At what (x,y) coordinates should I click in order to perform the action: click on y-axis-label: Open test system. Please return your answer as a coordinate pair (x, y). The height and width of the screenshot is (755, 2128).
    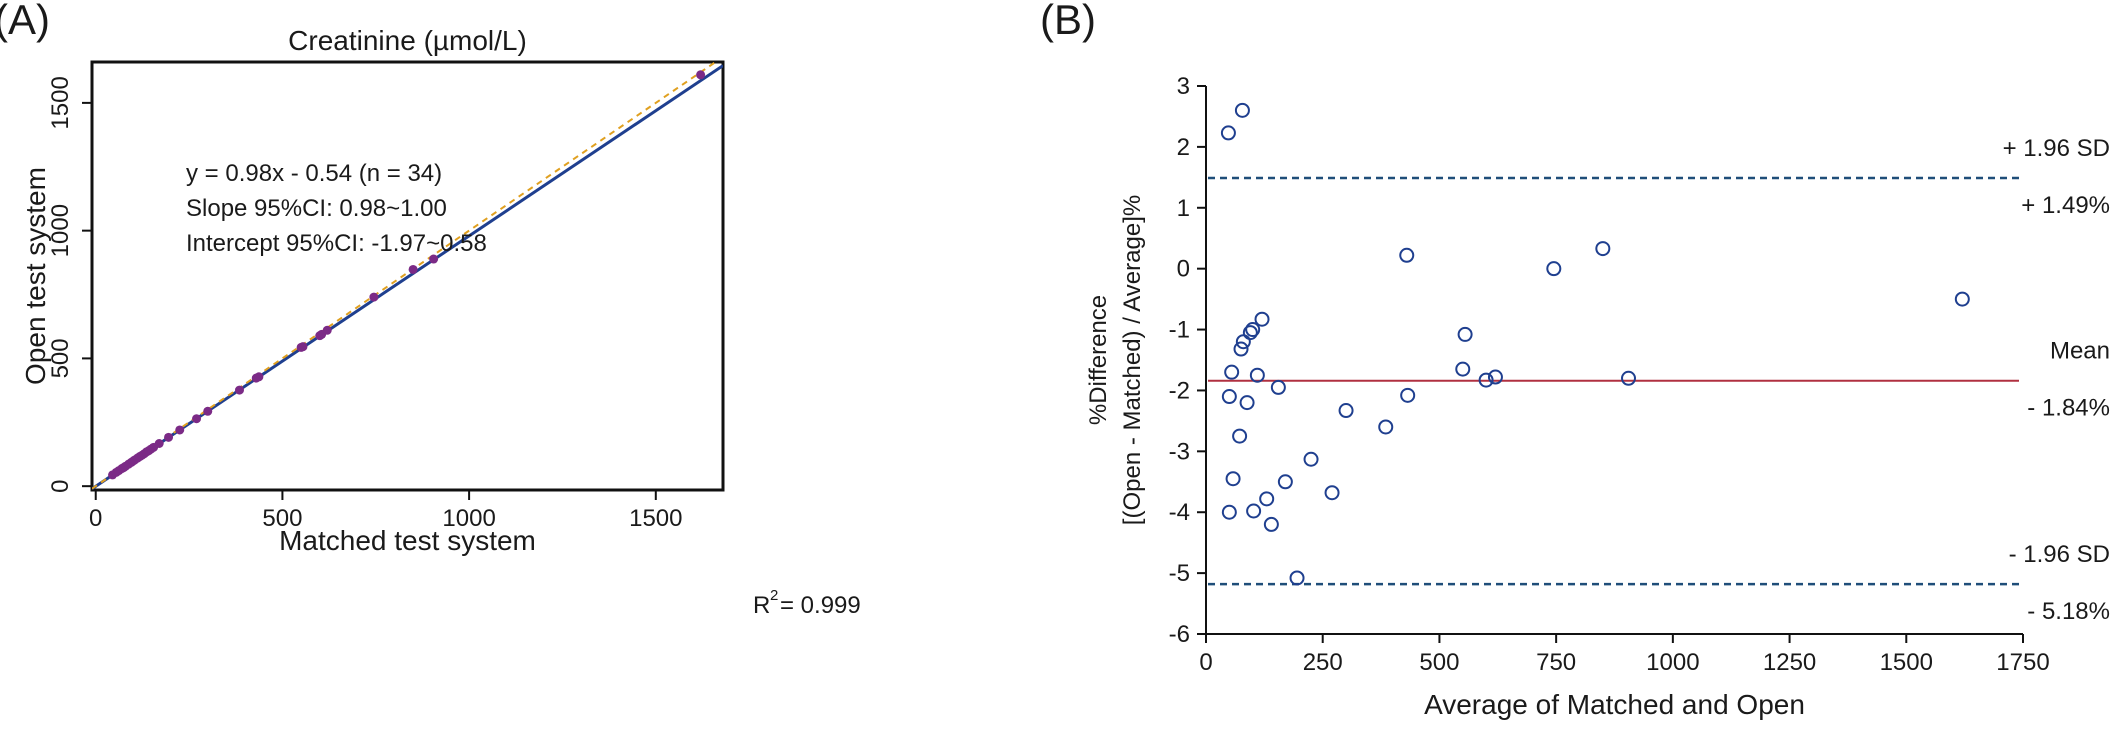
    Looking at the image, I should click on (35, 276).